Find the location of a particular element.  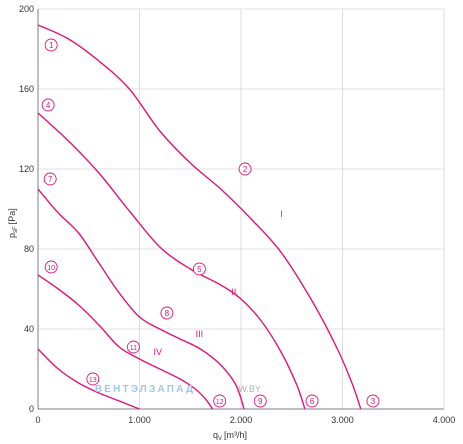

point-marker-label: 4 is located at coordinates (48, 105).